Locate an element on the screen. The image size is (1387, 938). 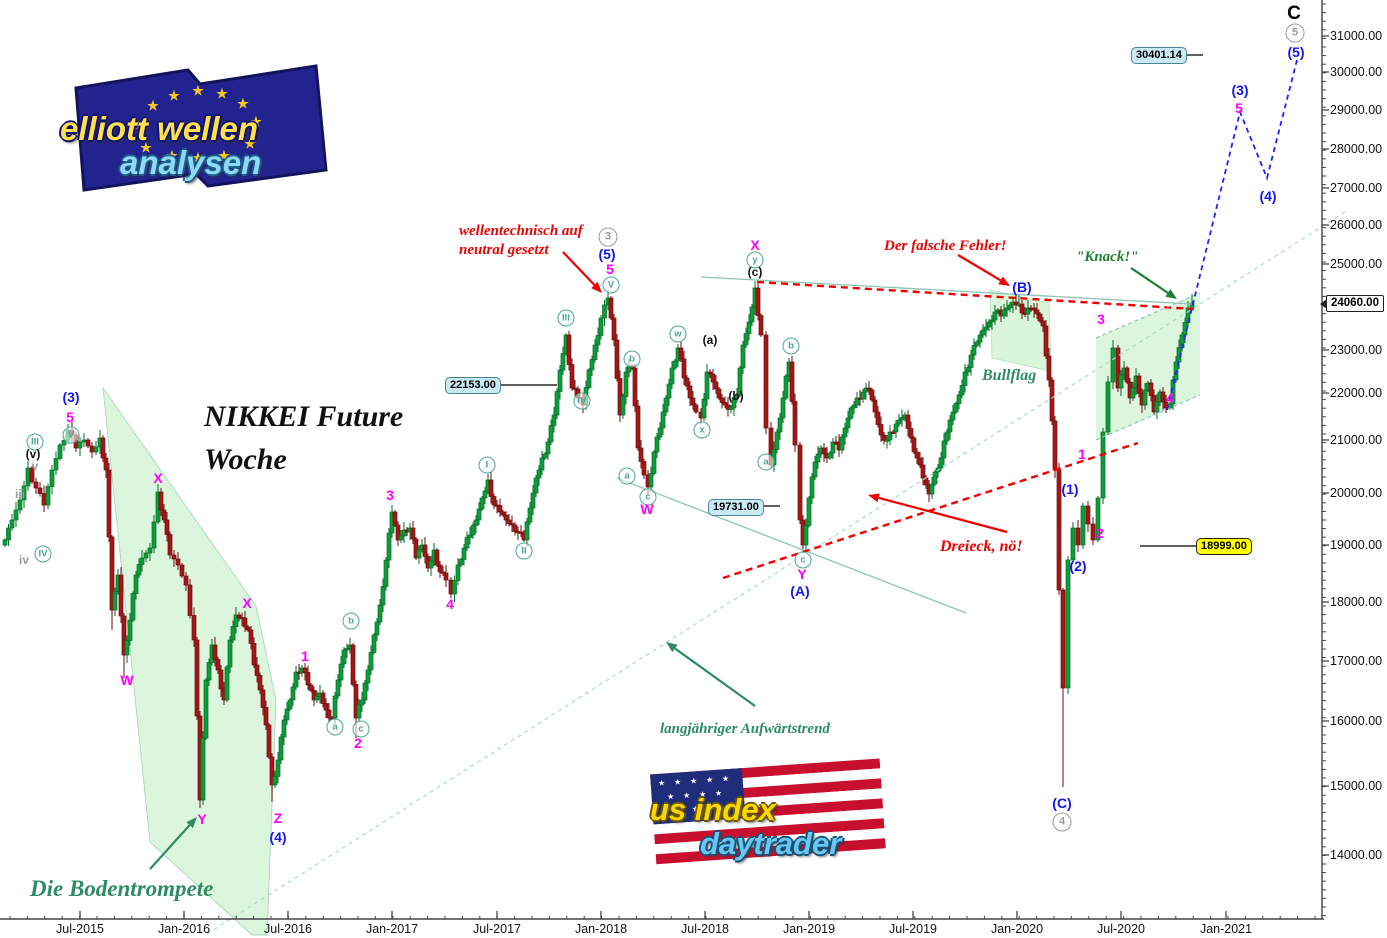
arrow-aufwaerts is located at coordinates (715, 677).